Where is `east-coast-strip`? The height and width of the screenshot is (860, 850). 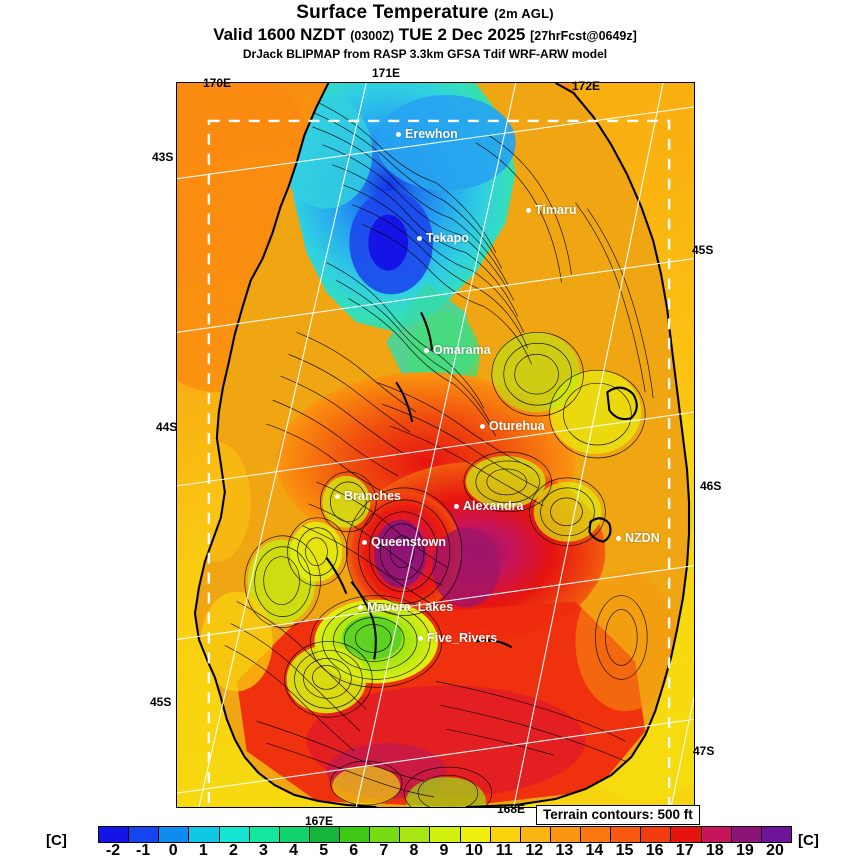 east-coast-strip is located at coordinates (625, 641).